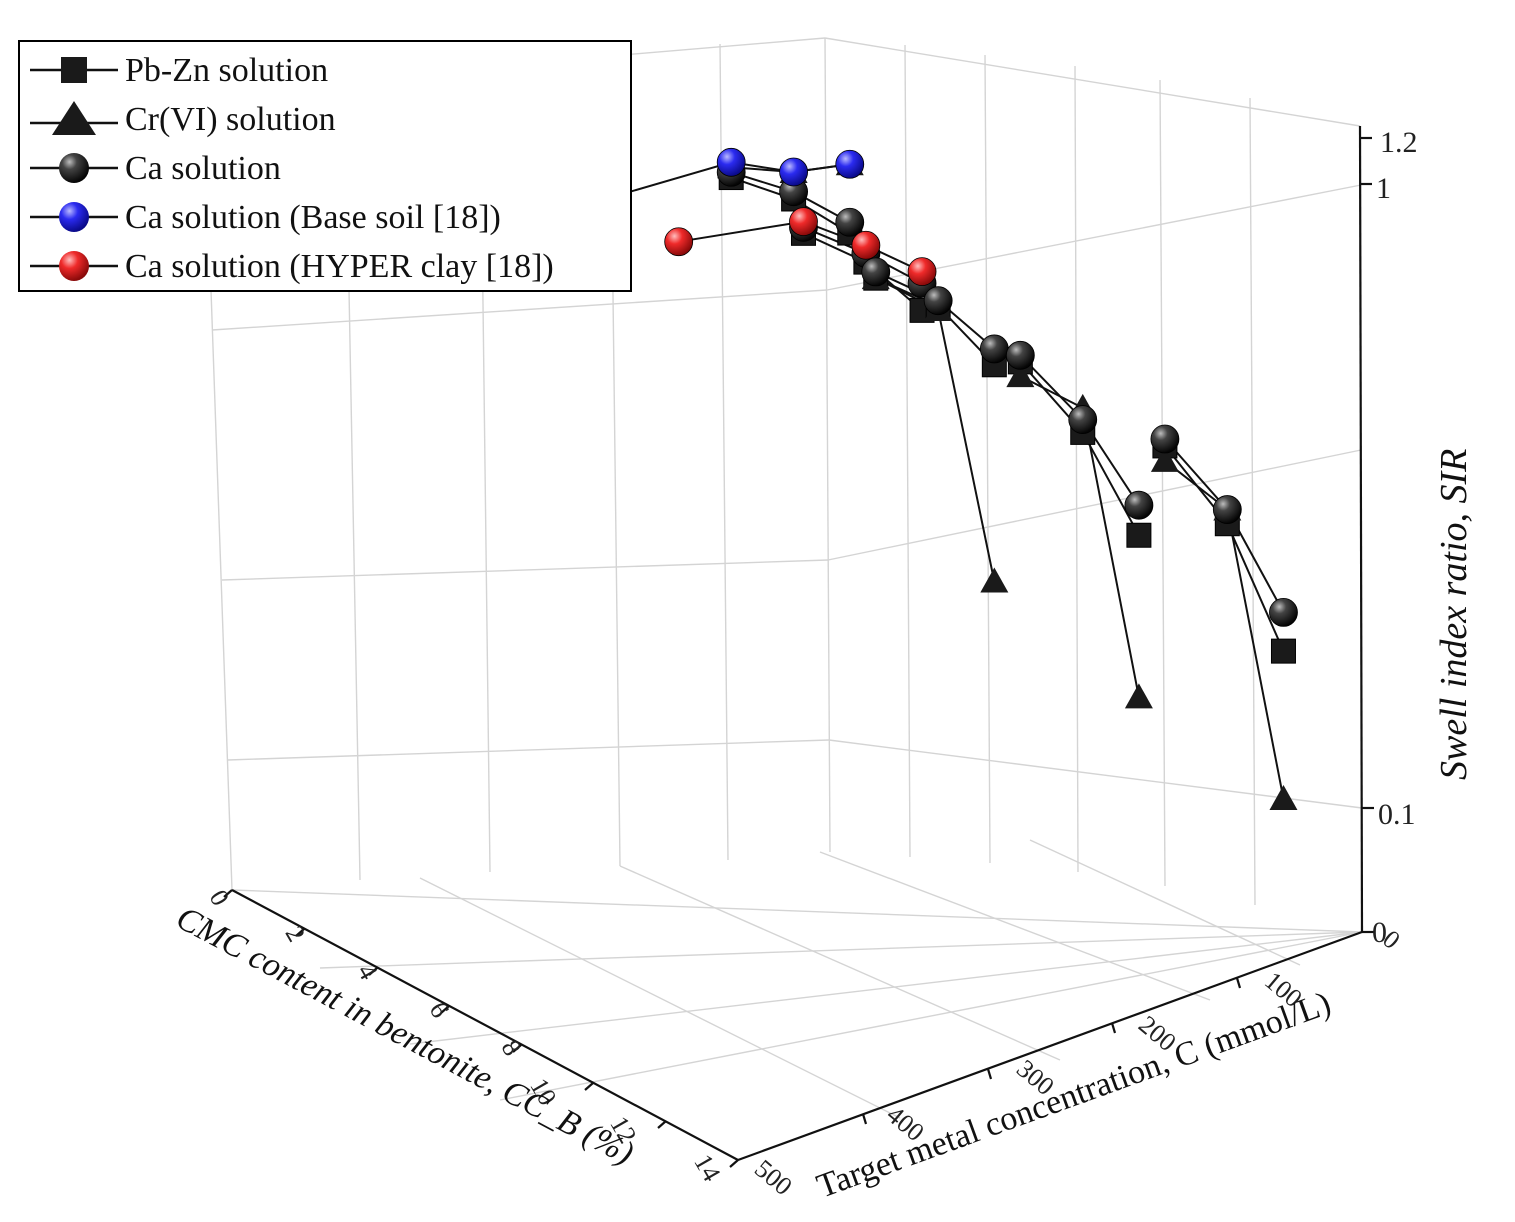 The image size is (1515, 1222). What do you see at coordinates (404, 1035) in the screenshot?
I see `x-axis-label: CMC content in bentonite, CC_B (%)` at bounding box center [404, 1035].